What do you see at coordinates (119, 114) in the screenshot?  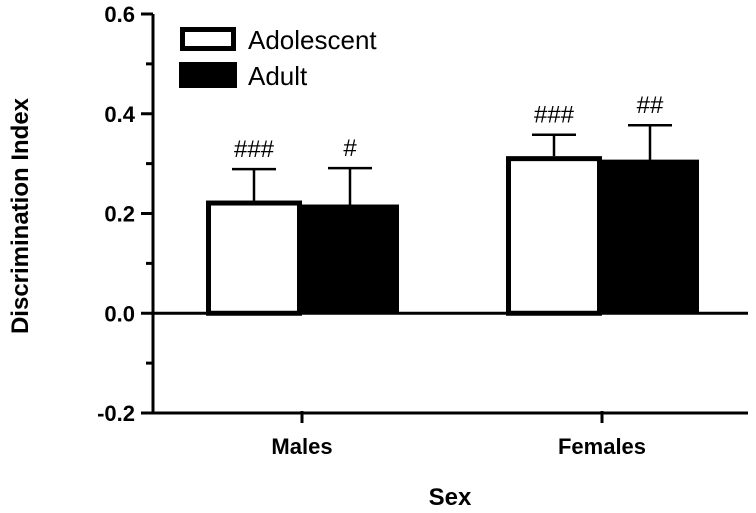 I see `y-tick-label: 0.4` at bounding box center [119, 114].